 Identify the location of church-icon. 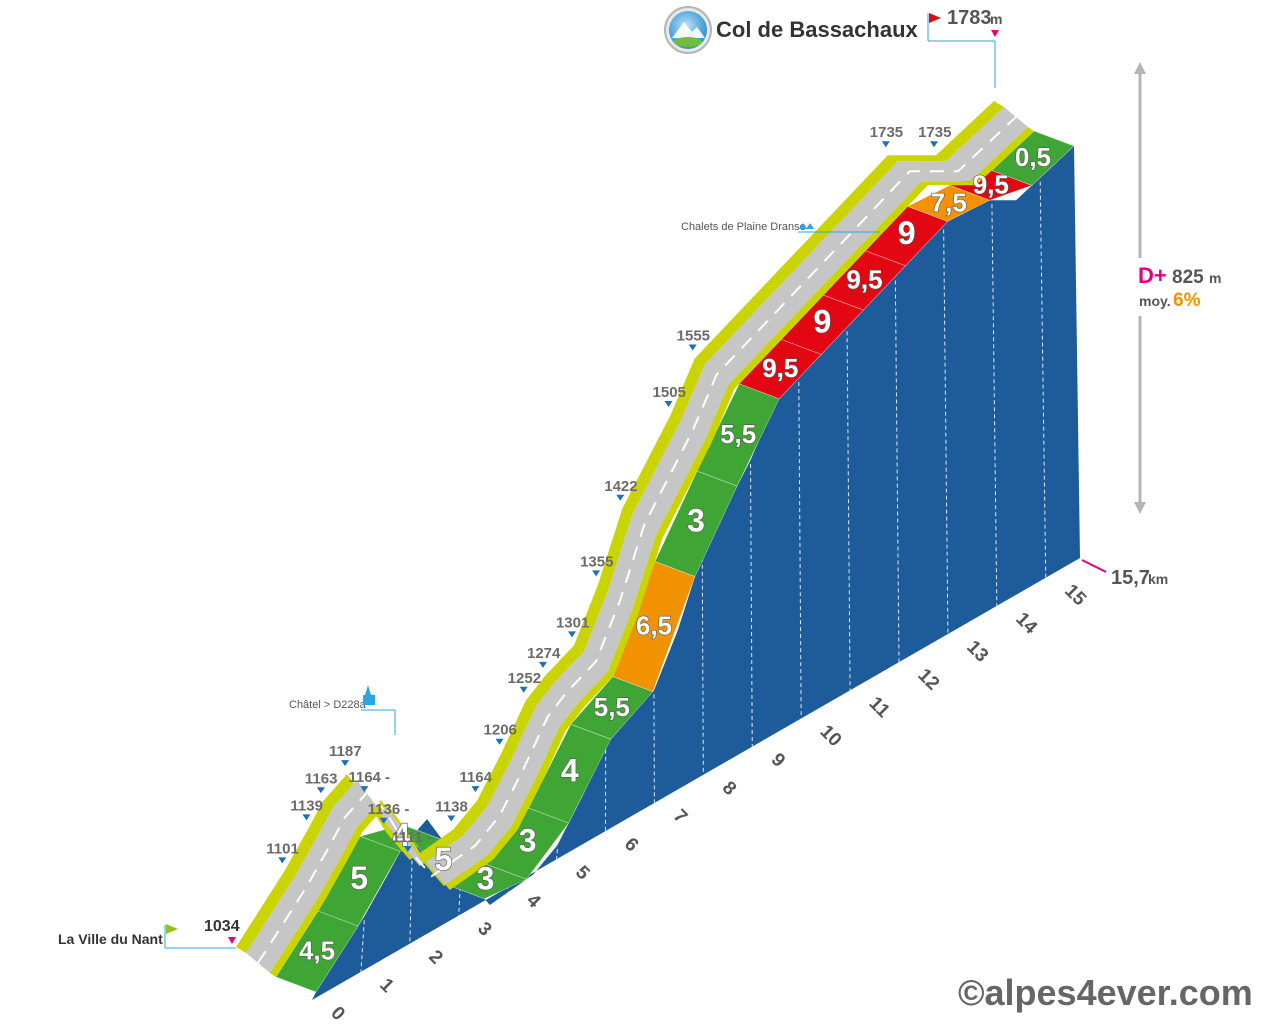
(369, 695).